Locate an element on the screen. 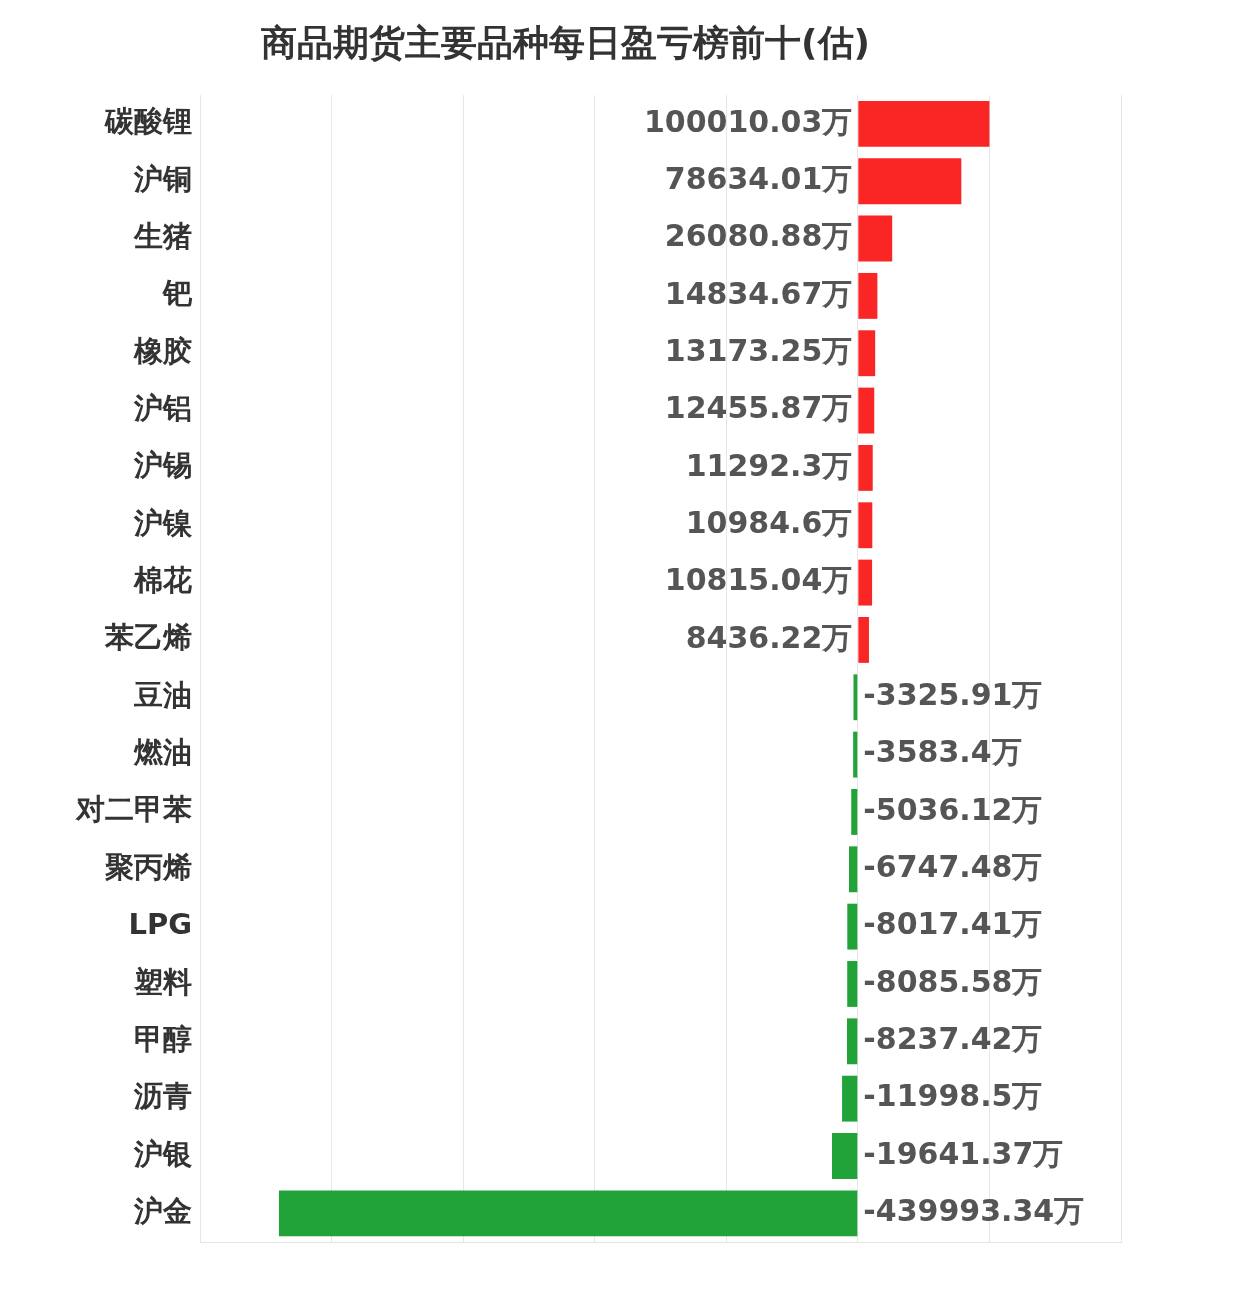  data-label: -5036.12万 is located at coordinates (953, 809).